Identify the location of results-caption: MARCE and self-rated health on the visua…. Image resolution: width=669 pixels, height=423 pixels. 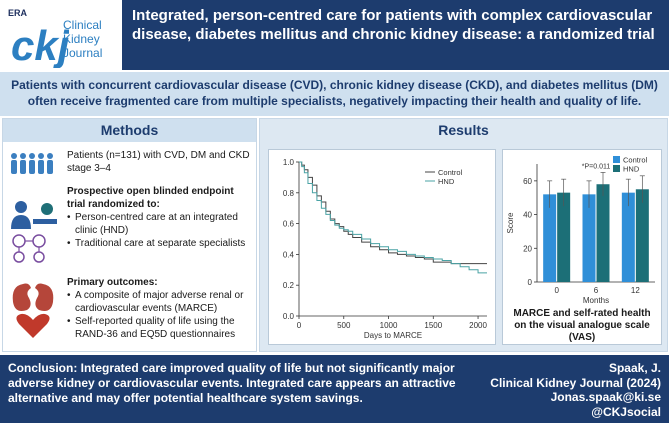
(582, 325).